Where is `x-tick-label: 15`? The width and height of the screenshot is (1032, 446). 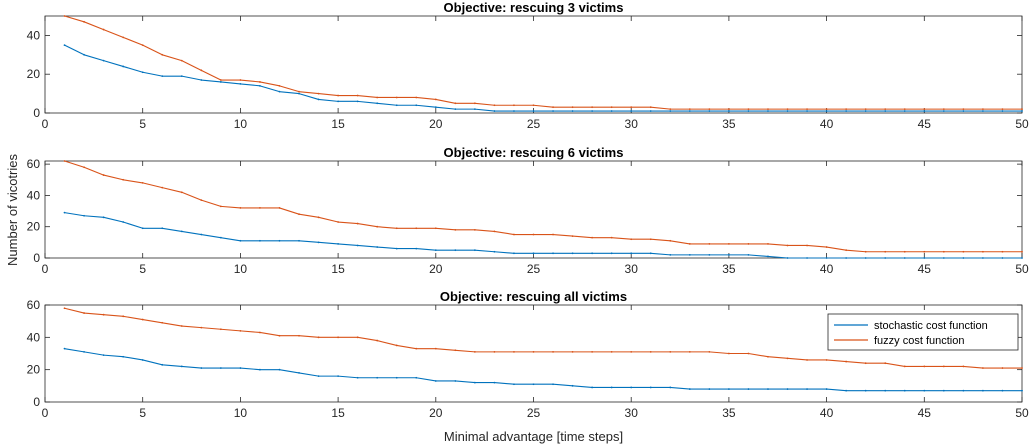
x-tick-label: 15 is located at coordinates (338, 269).